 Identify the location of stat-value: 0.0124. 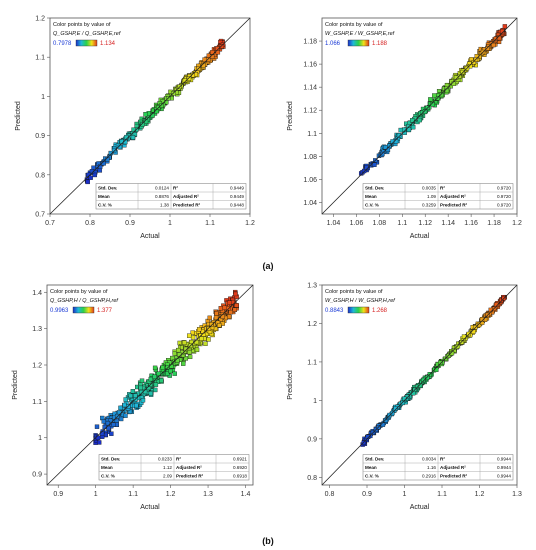
(162, 188).